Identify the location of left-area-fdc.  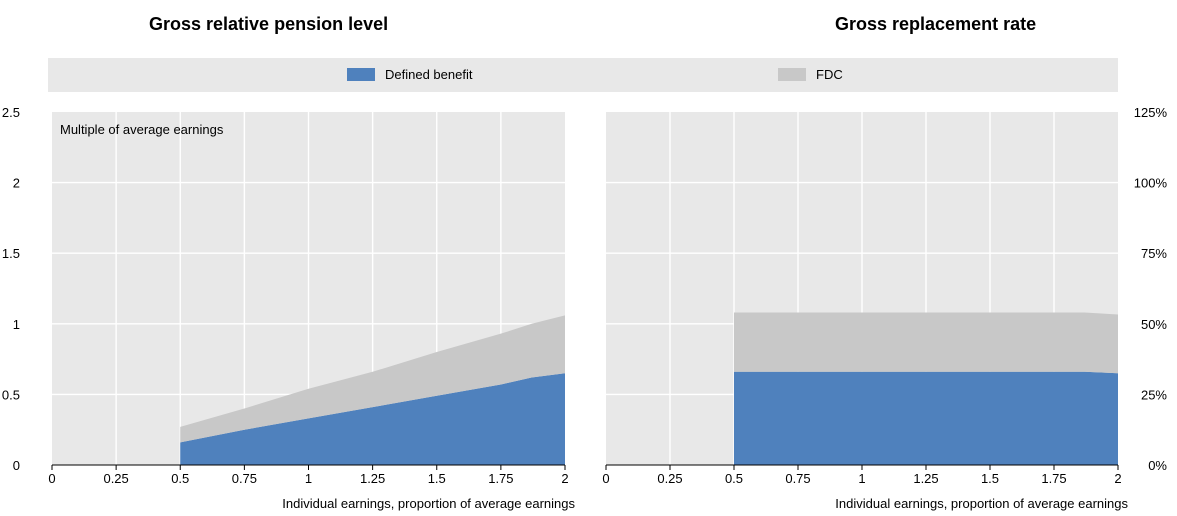
(372, 379).